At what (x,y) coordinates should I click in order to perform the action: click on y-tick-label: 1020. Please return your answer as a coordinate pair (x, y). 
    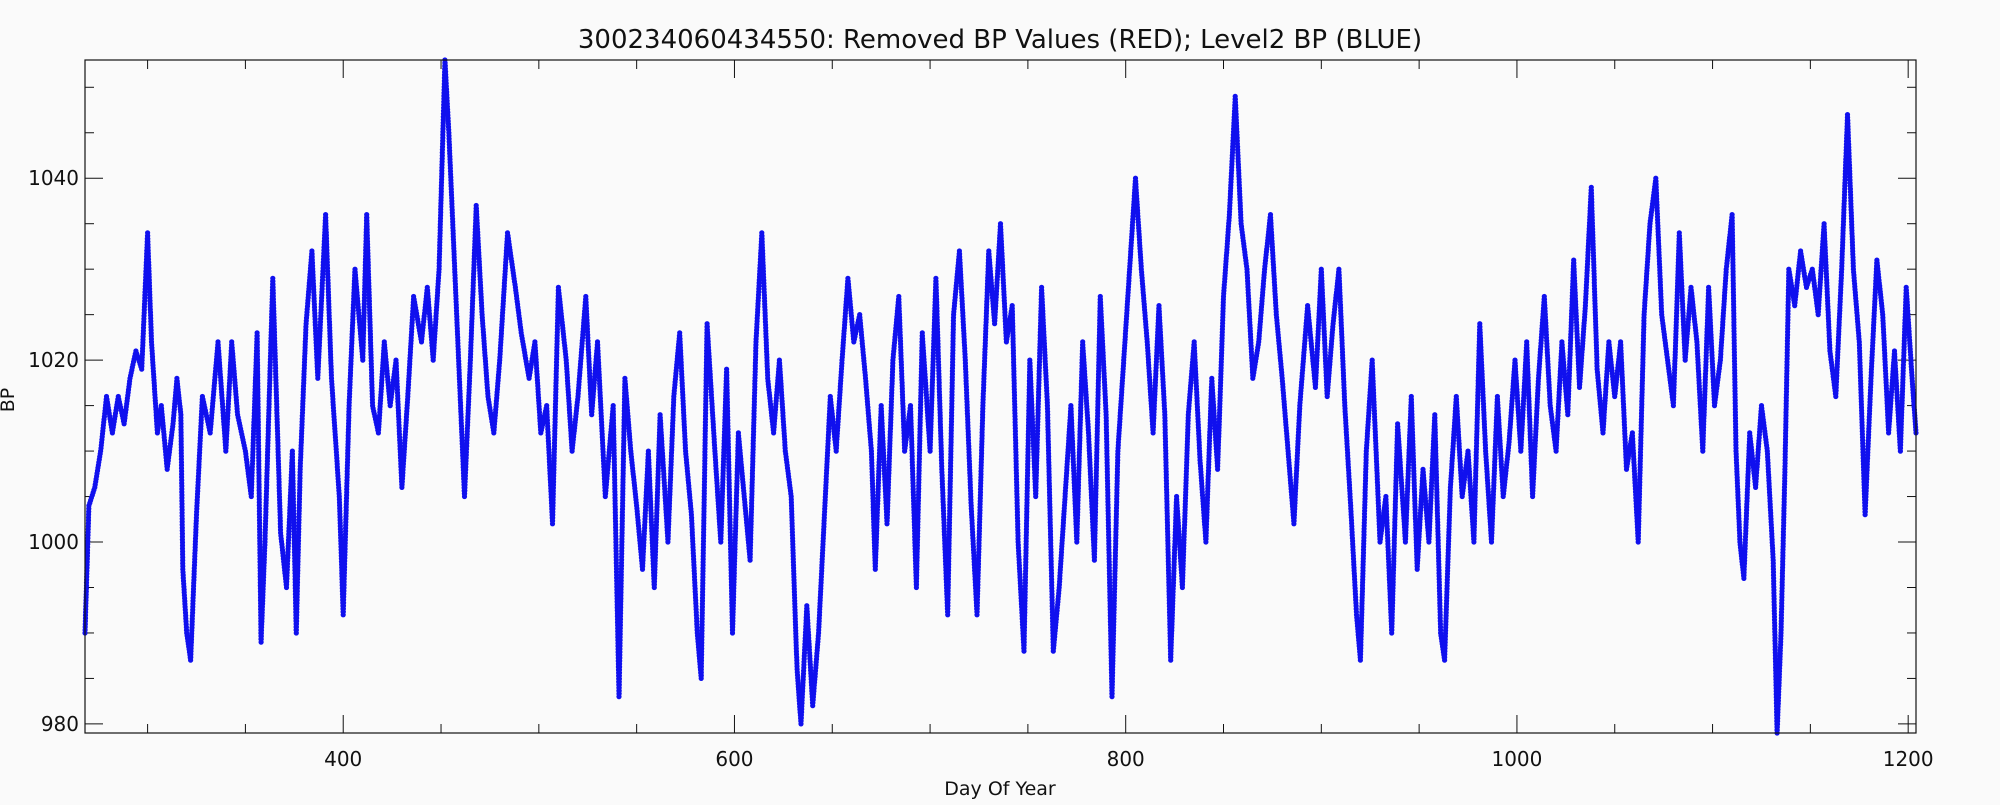
    Looking at the image, I should click on (53, 360).